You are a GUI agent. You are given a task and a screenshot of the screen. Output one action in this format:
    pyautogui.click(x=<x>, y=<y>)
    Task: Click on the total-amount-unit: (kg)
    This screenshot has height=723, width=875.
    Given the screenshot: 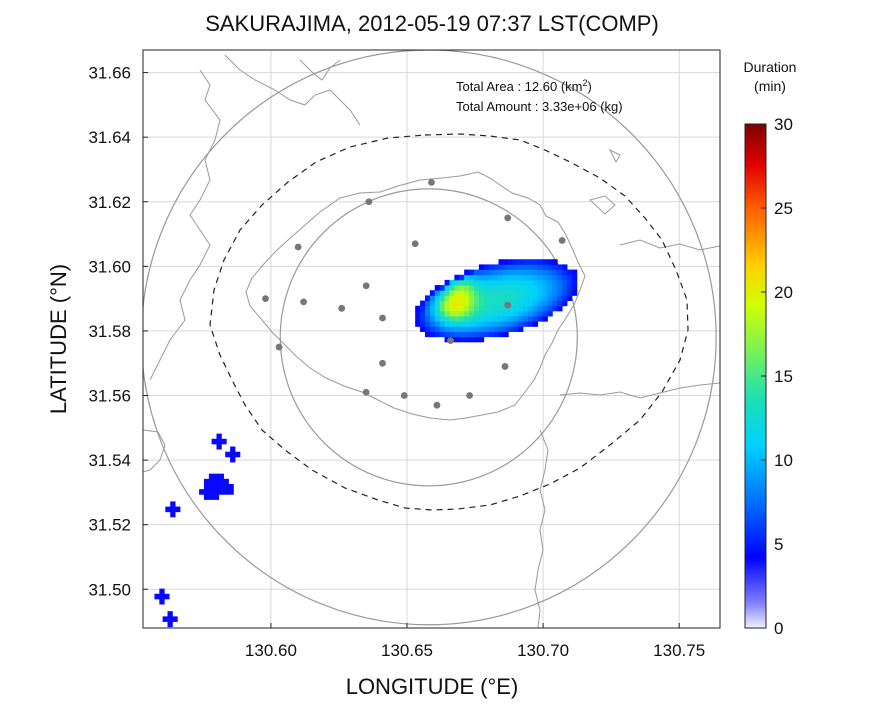 What is the action you would take?
    pyautogui.click(x=611, y=106)
    